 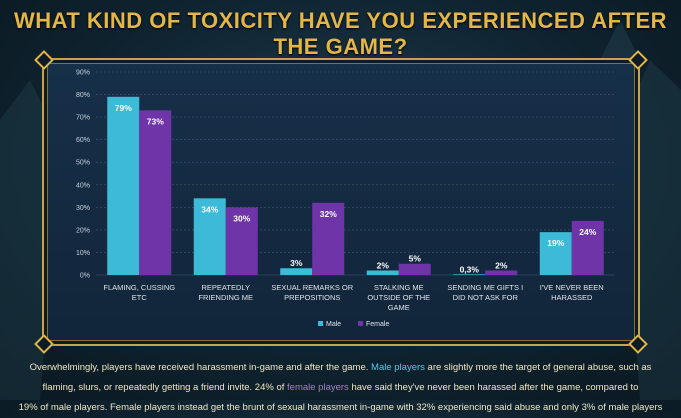 What do you see at coordinates (312, 297) in the screenshot?
I see `x-category-label: PREPOSITIONS` at bounding box center [312, 297].